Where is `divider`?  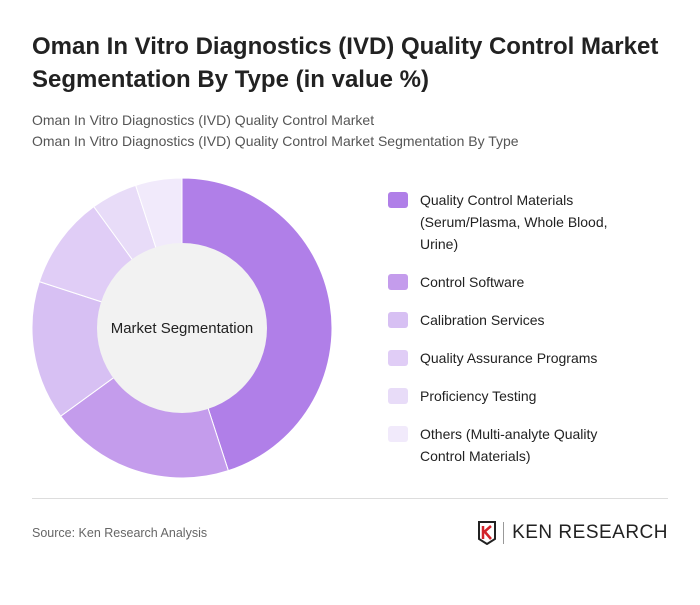
divider is located at coordinates (350, 498).